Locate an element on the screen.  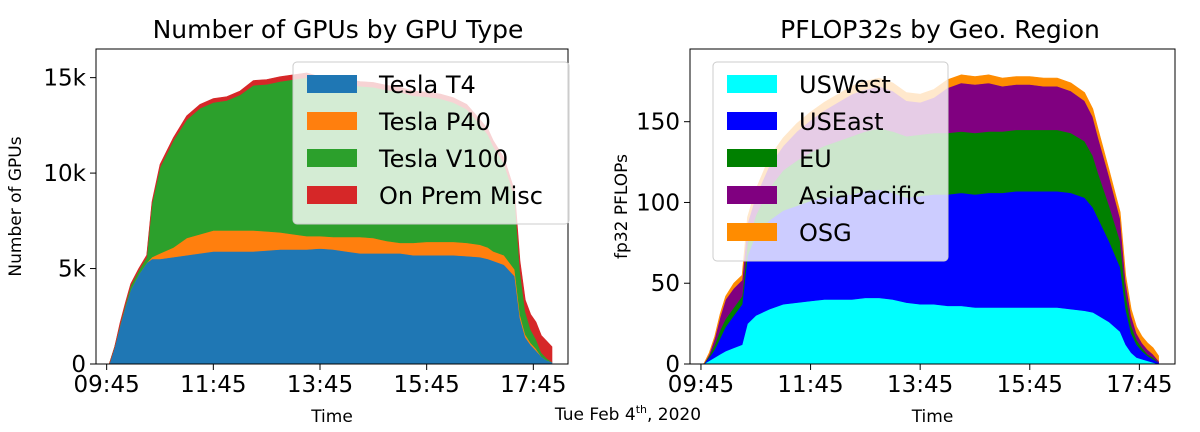
figure-caption: Tue Feb 4th, 2020 is located at coordinates (627, 414).